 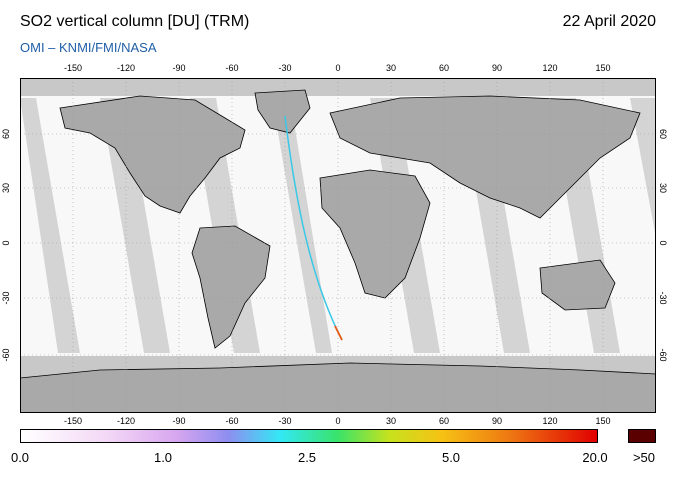 What do you see at coordinates (663, 355) in the screenshot?
I see `lat-tick-right: -60` at bounding box center [663, 355].